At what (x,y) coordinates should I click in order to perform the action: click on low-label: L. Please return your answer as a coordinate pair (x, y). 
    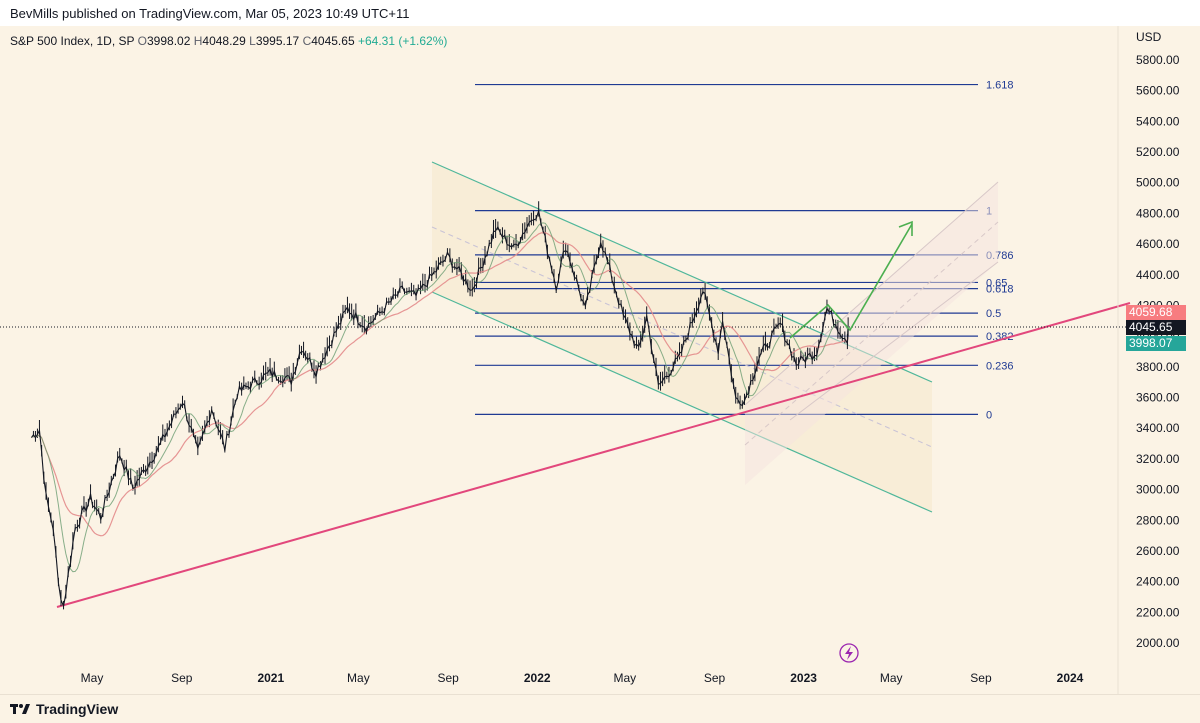
    Looking at the image, I should click on (252, 41).